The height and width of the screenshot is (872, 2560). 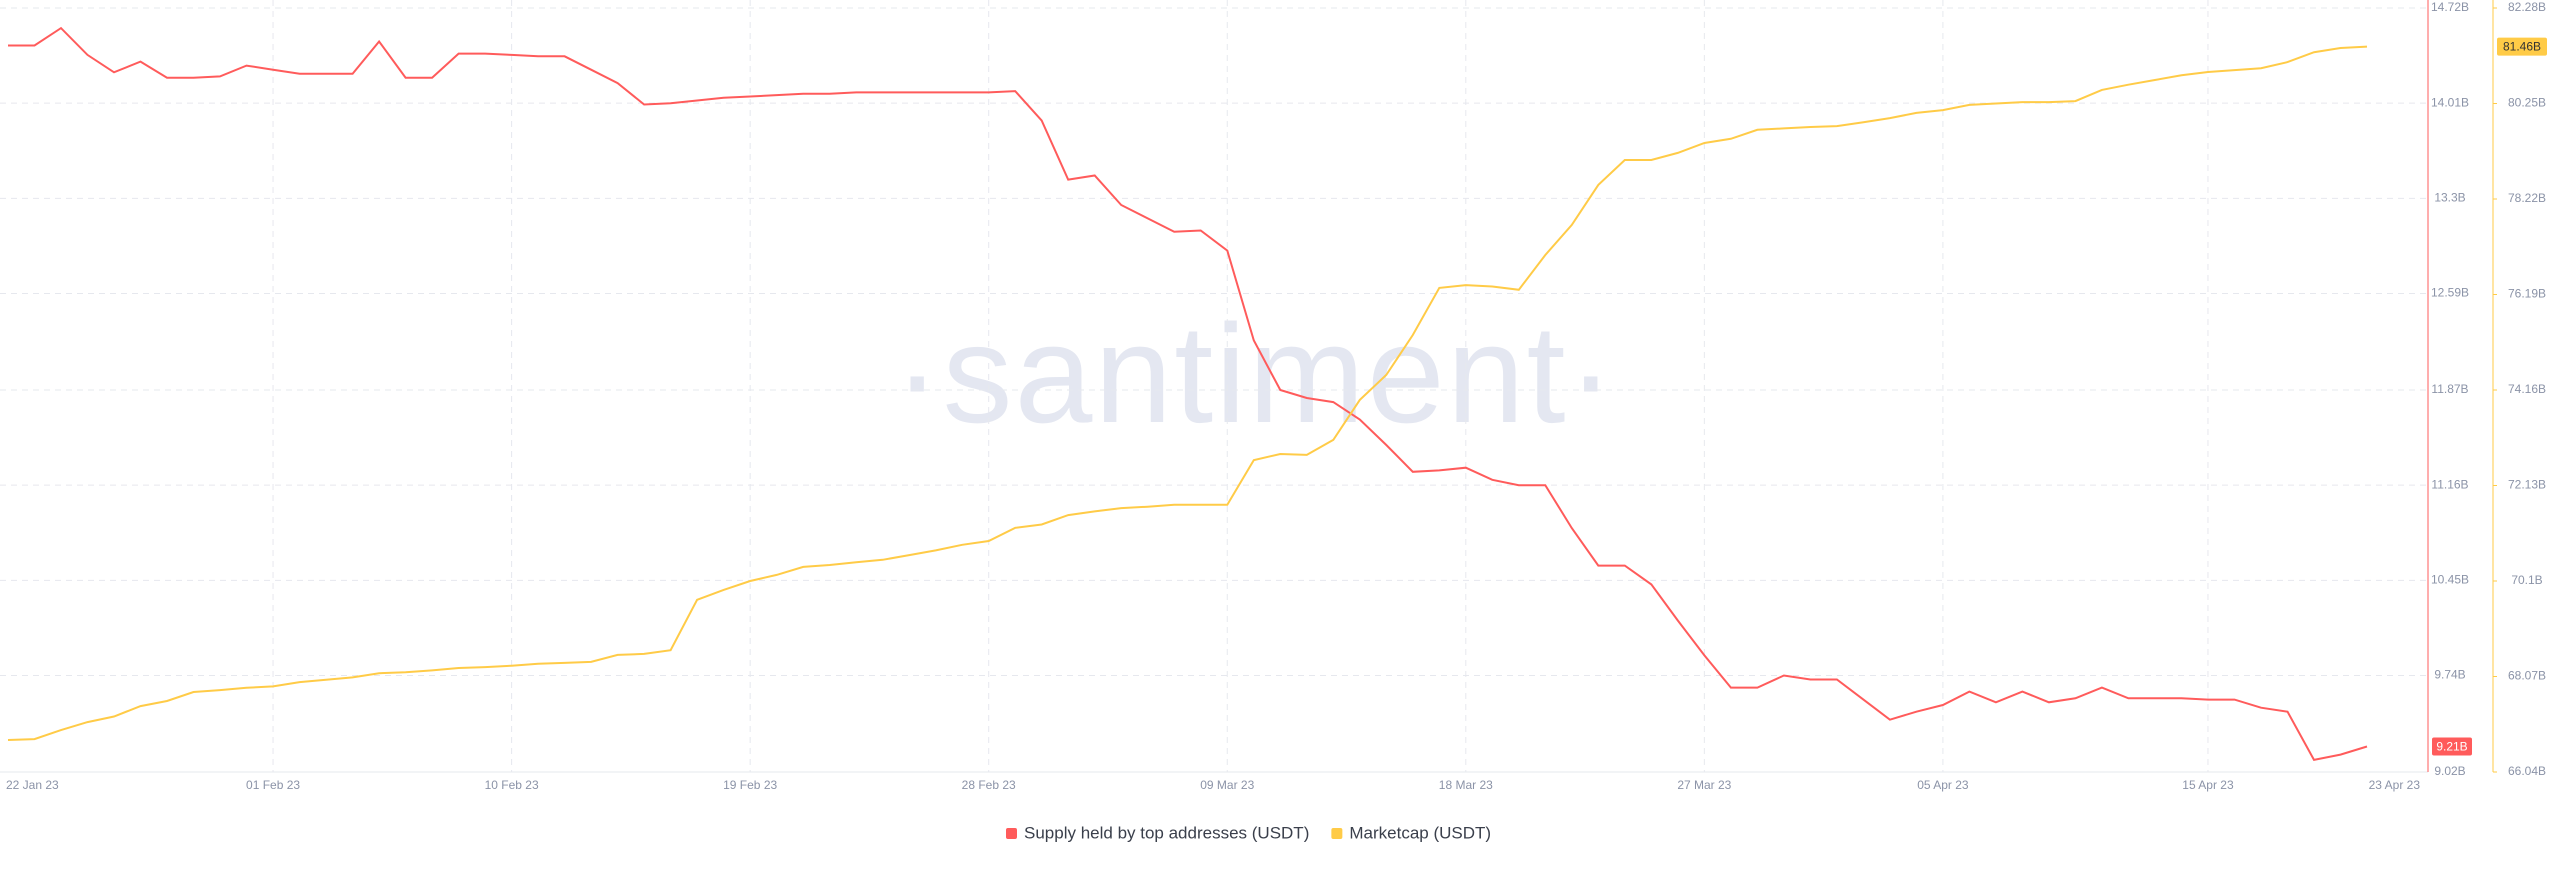 I want to click on value-label: 9.21B, so click(x=2451, y=747).